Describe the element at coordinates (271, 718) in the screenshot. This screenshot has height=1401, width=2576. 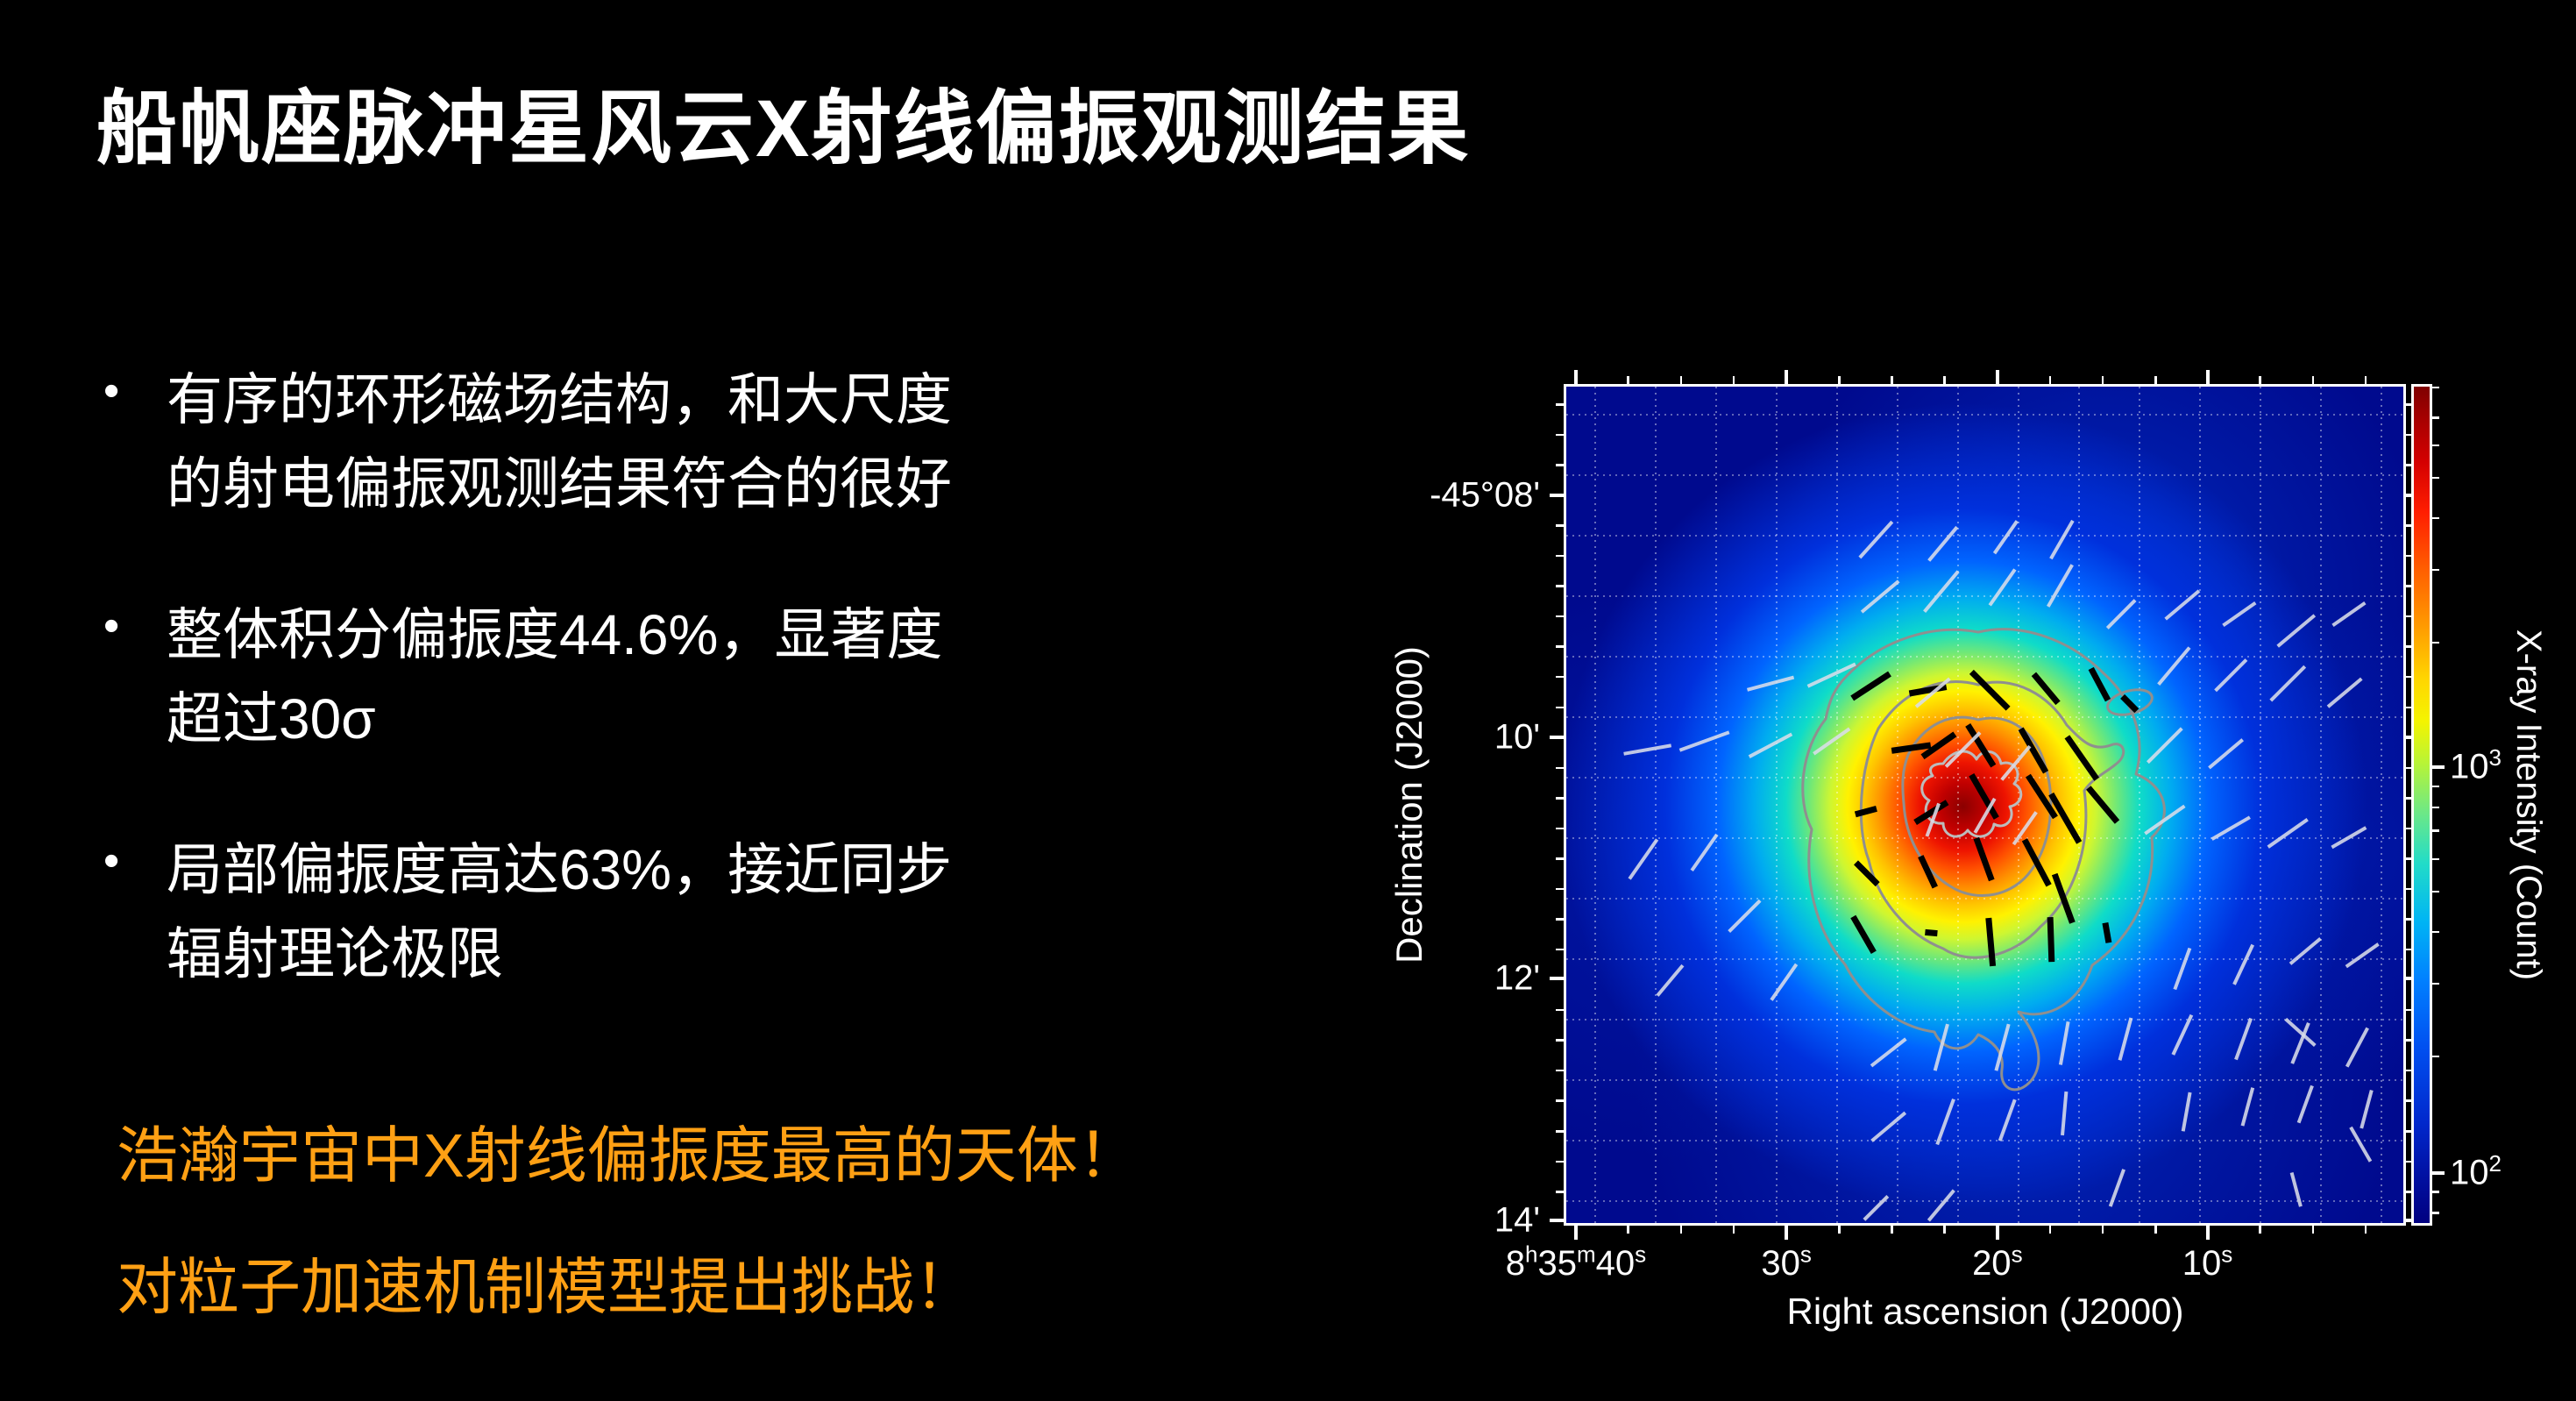
I see `bullet-2-line-2: 超过30σ` at that location.